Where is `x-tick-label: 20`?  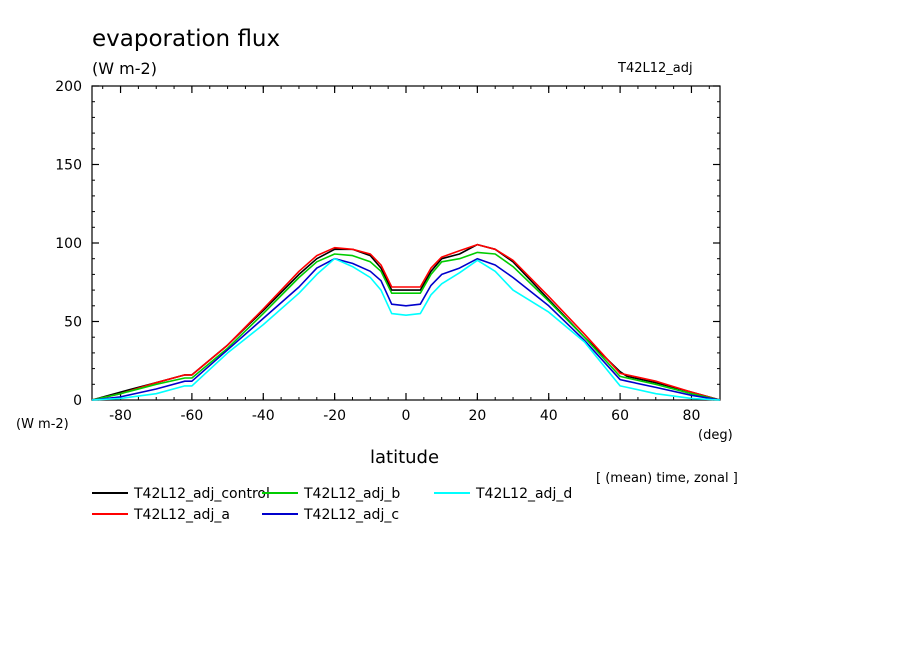
x-tick-label: 20 is located at coordinates (477, 416).